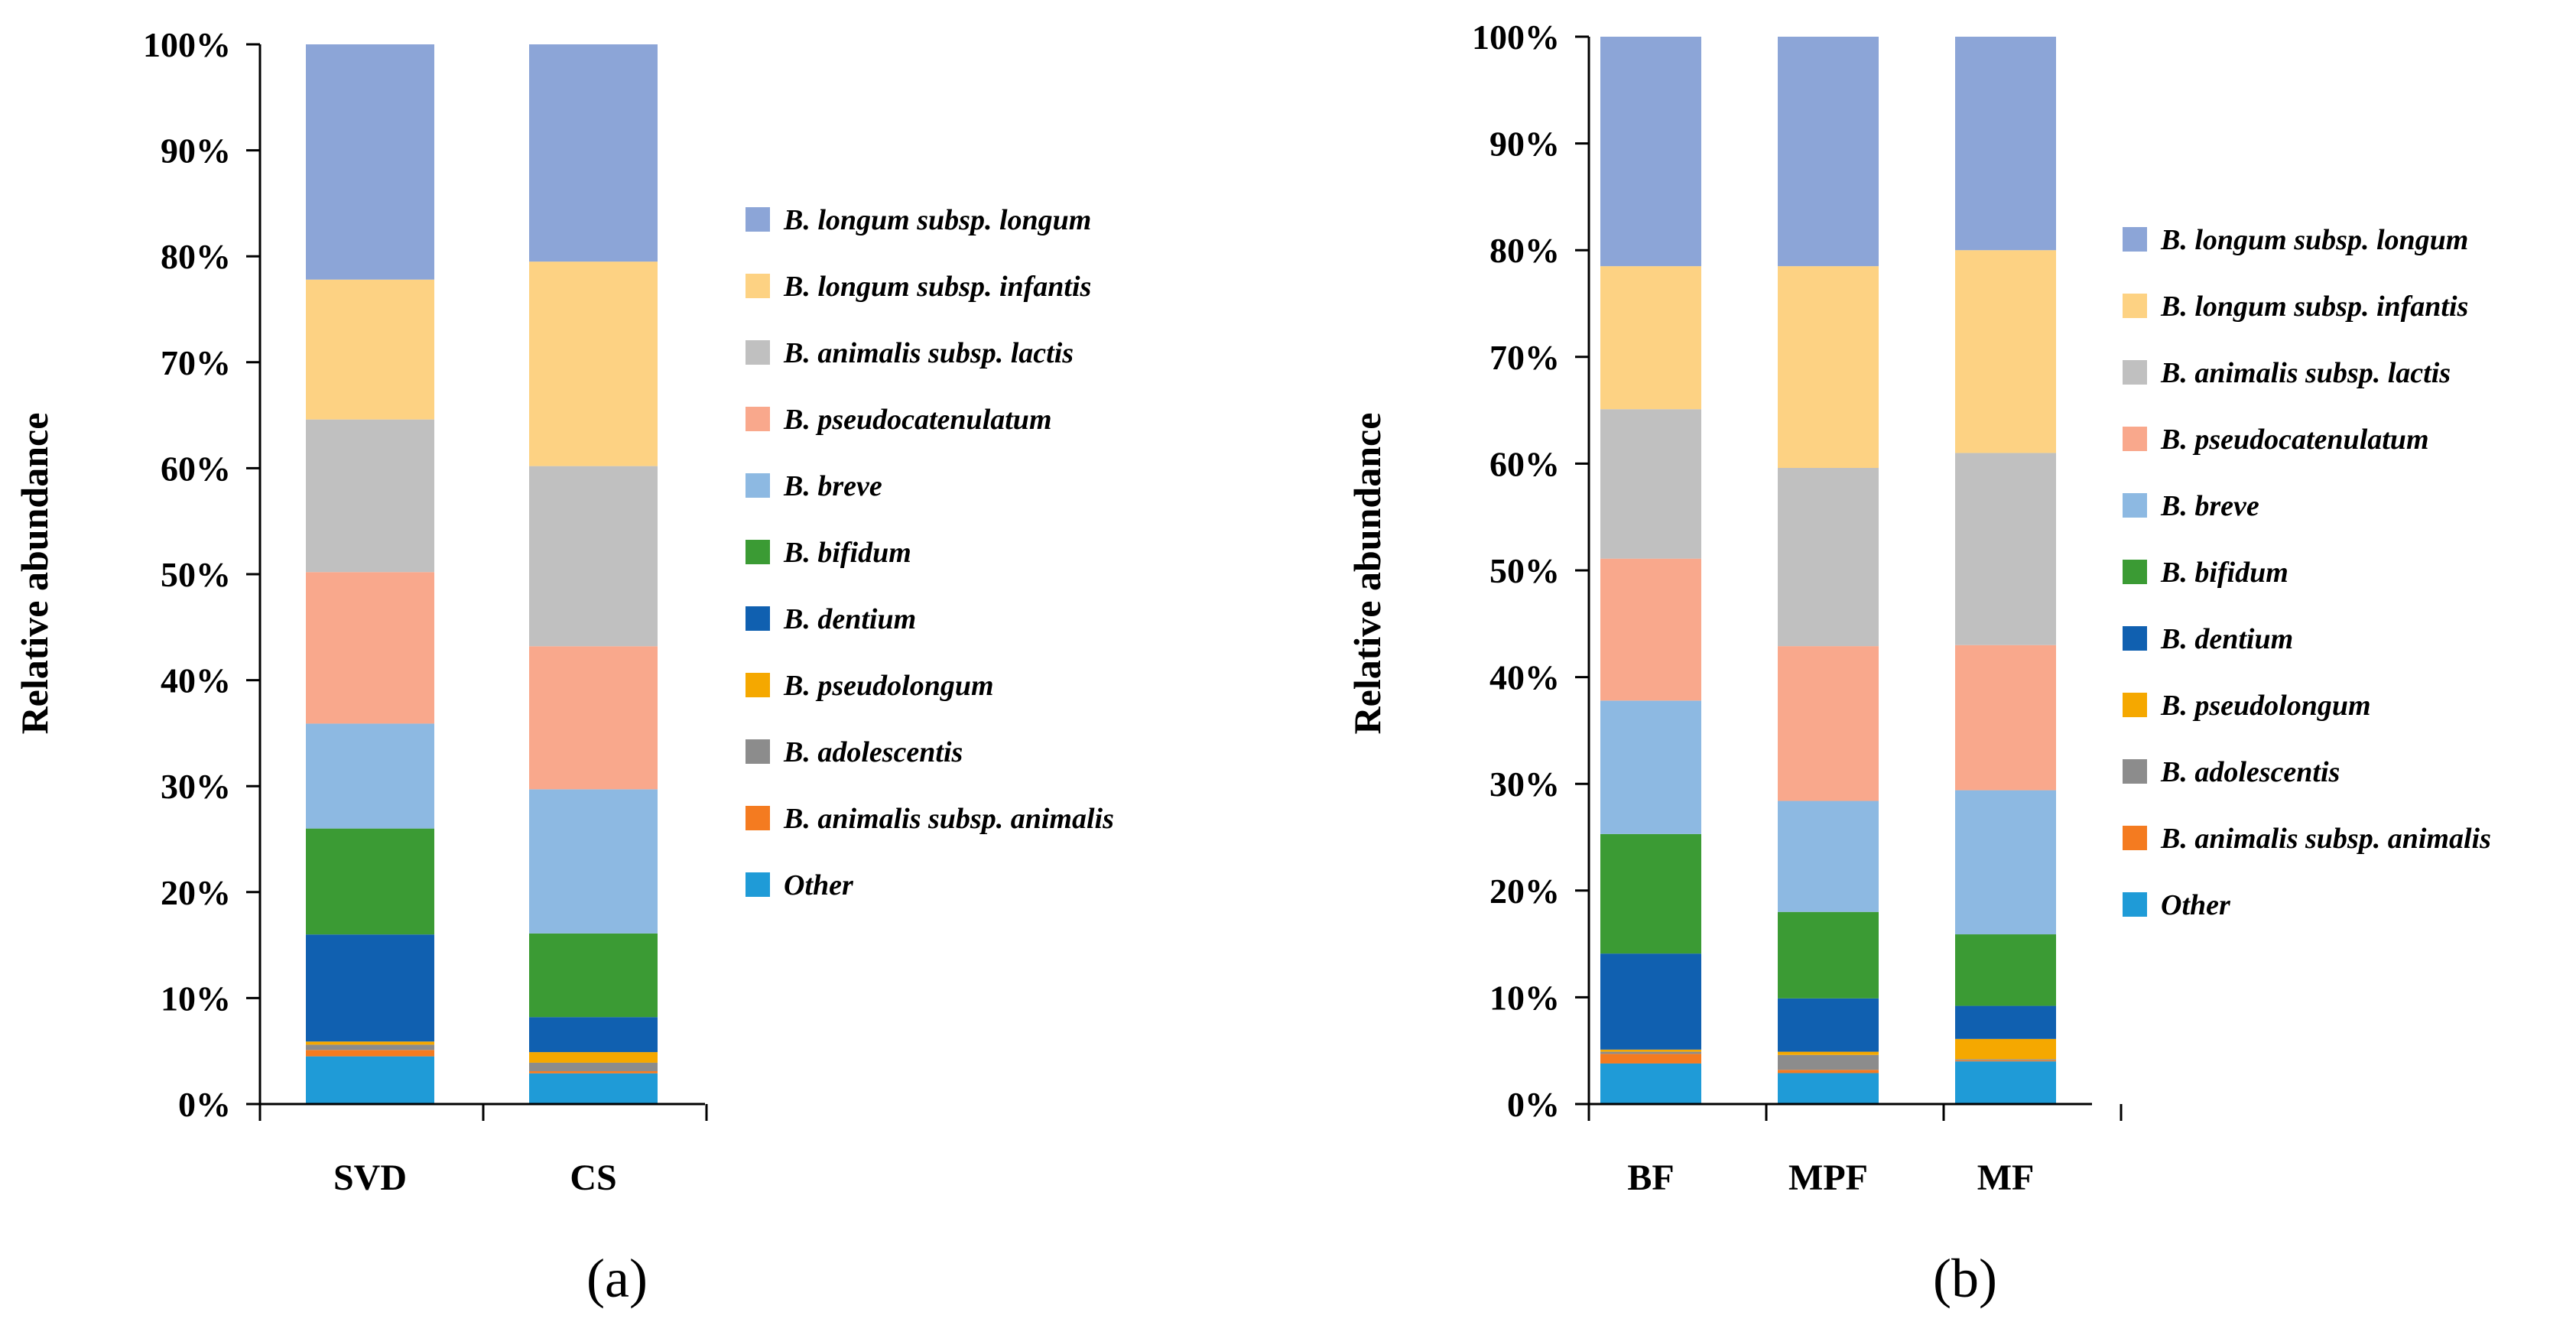  Describe the element at coordinates (370, 776) in the screenshot. I see `panel-a-segment-svd-b-breve` at that location.